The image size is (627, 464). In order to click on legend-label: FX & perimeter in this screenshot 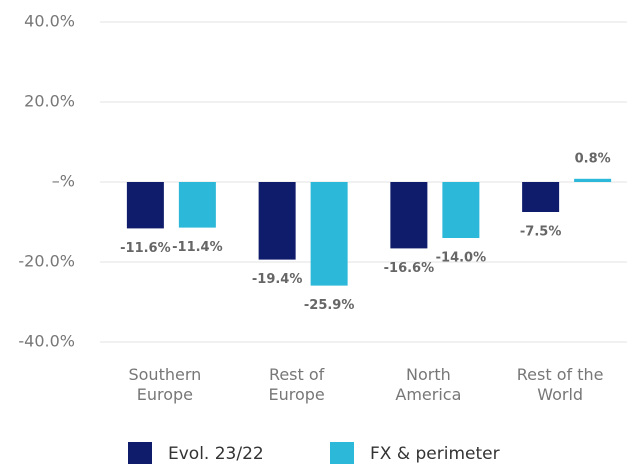, I will do `click(435, 454)`.